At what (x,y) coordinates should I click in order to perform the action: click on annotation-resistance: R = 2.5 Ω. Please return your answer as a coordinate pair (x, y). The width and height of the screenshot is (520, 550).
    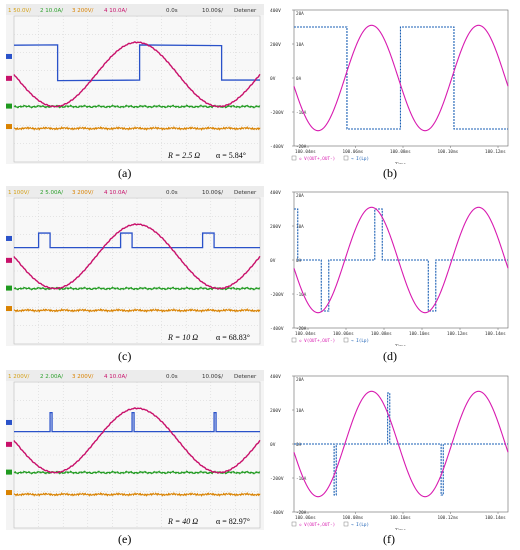
    Looking at the image, I should click on (183, 155).